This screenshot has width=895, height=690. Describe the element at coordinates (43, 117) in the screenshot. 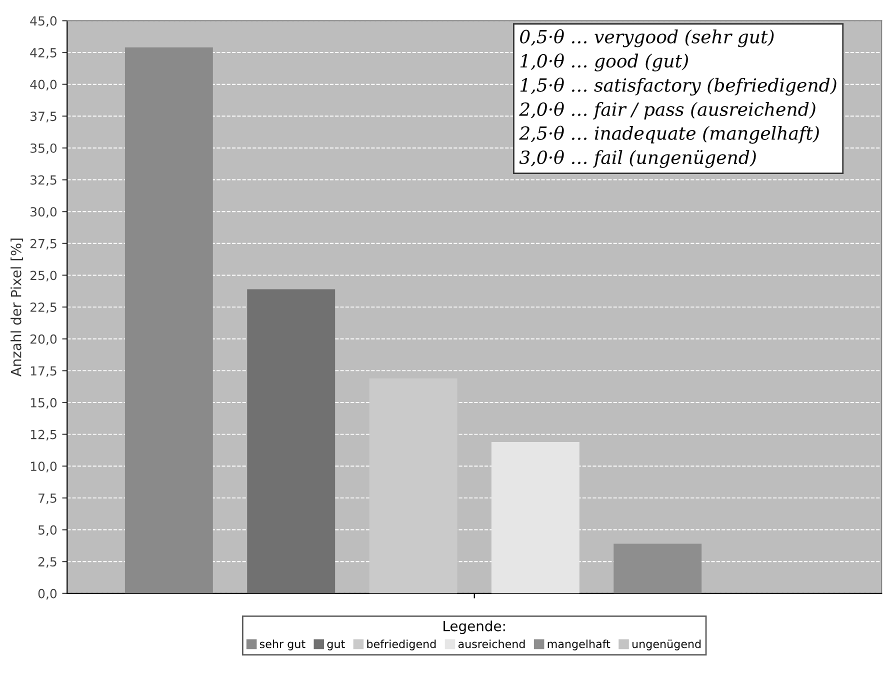

I see `y-tick-label: 37,5` at that location.